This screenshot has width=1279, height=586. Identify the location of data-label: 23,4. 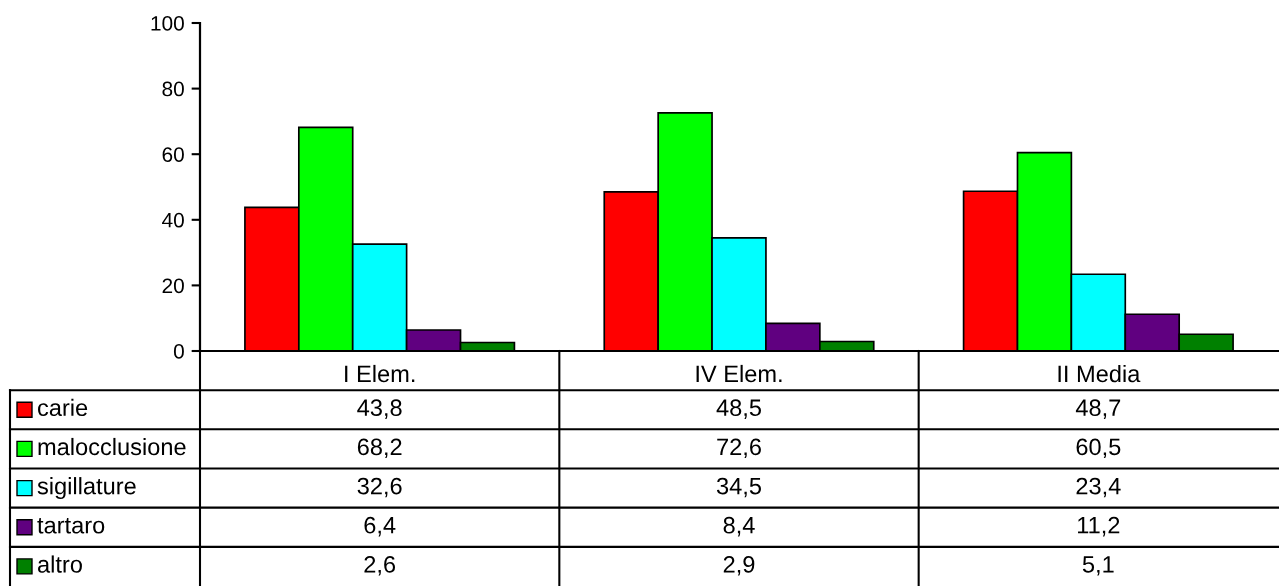
(1098, 487).